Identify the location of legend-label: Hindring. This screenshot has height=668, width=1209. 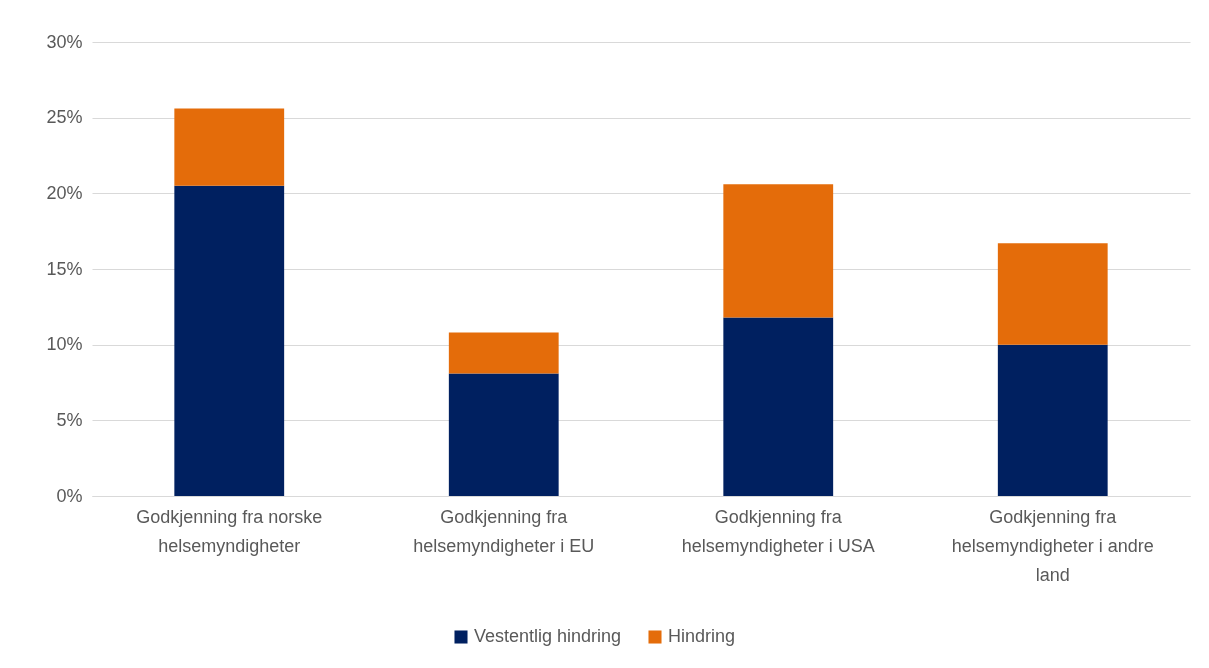
(702, 636).